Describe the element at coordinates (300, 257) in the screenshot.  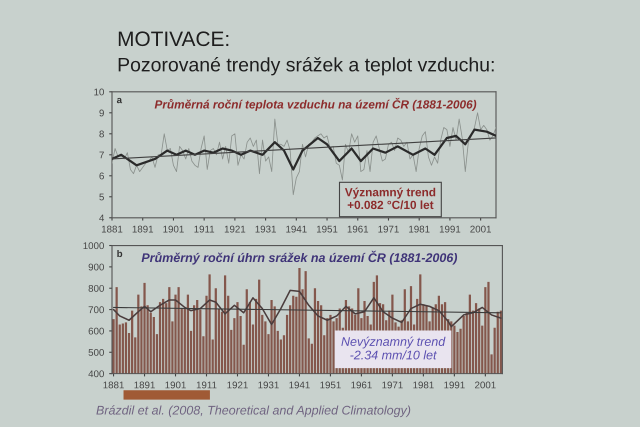
I see `chart-title: Průměrný roční úhrn srážek na území ČR (1881-2006)` at that location.